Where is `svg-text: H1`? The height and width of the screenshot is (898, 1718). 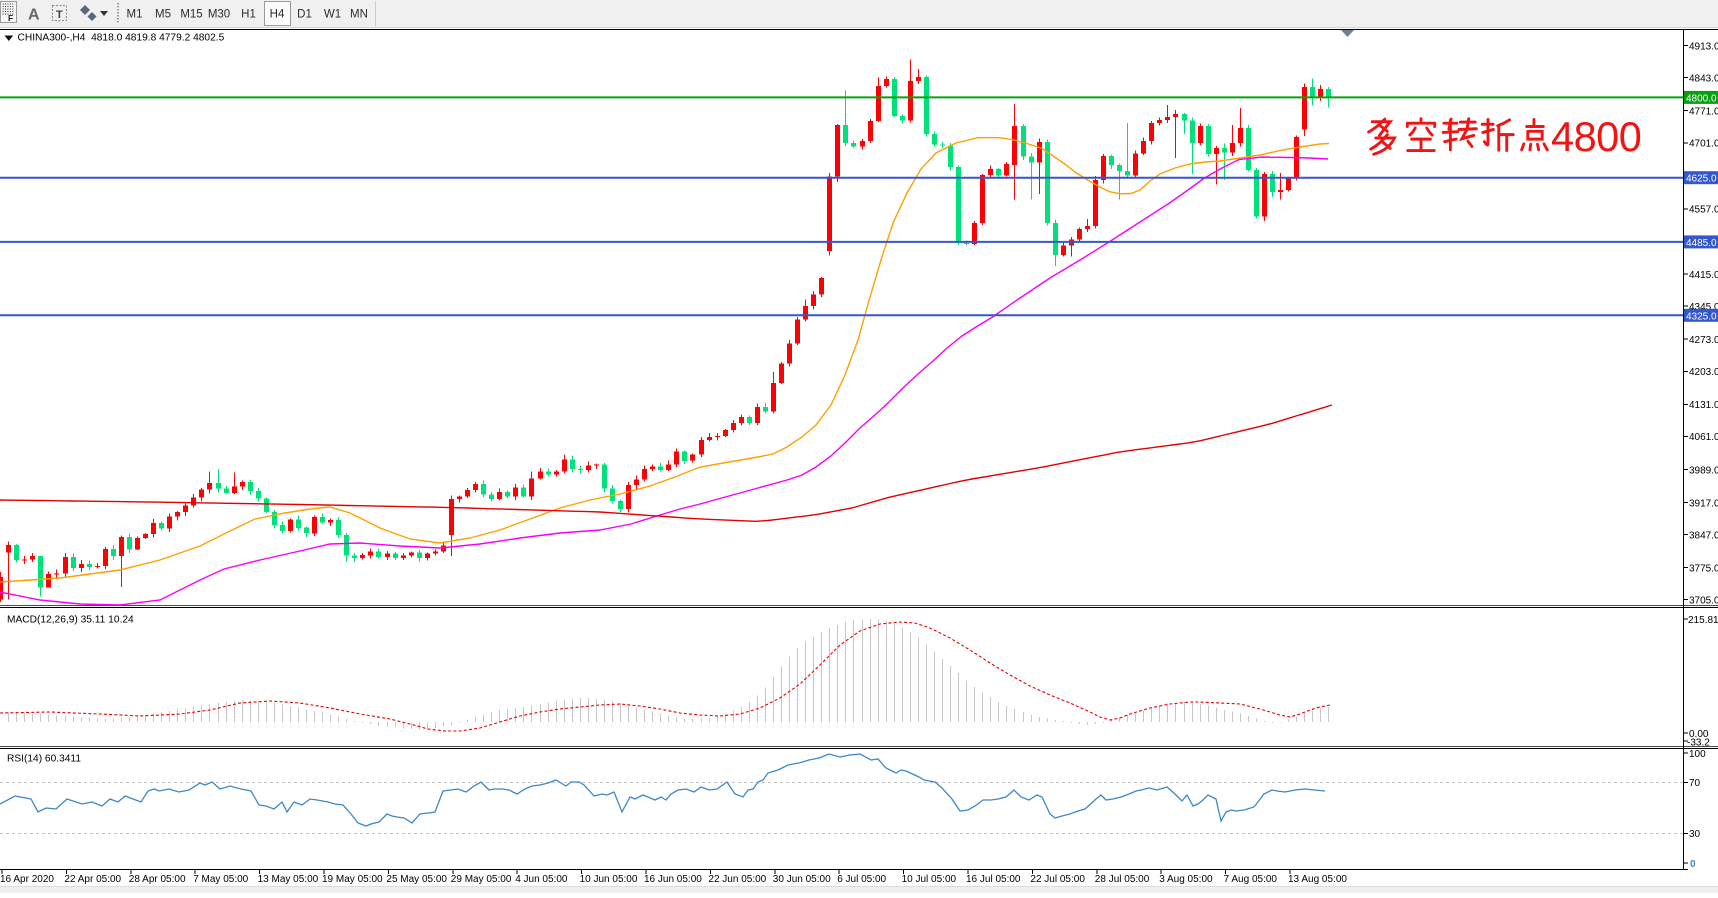
svg-text: H1 is located at coordinates (248, 15).